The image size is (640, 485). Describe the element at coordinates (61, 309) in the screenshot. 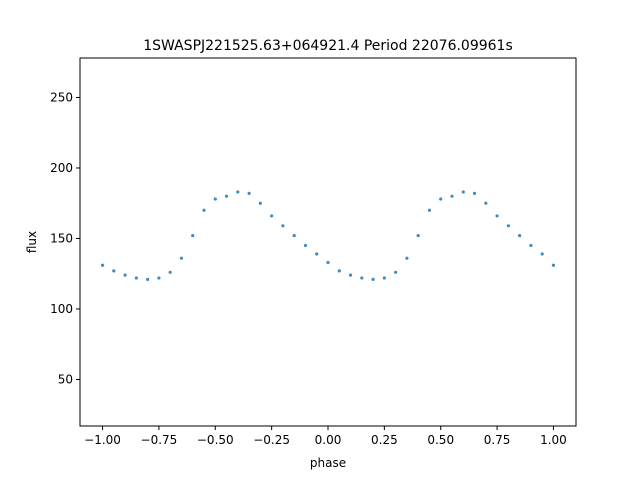

I see `y-tick-label: 100` at that location.